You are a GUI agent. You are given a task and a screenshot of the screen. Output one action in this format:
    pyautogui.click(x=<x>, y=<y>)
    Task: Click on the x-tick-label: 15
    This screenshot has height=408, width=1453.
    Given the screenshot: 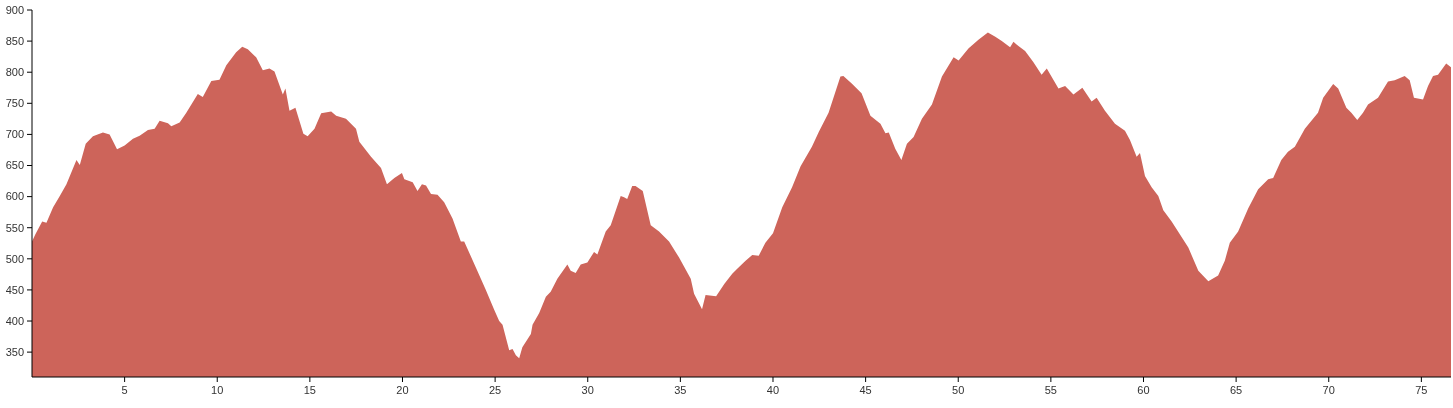 What is the action you would take?
    pyautogui.click(x=309, y=390)
    